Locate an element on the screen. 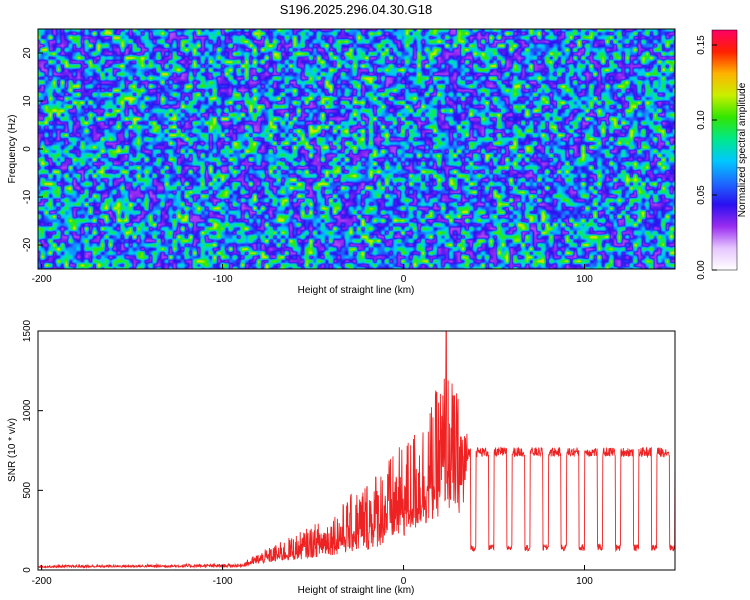 The width and height of the screenshot is (750, 600). snr-x-tick-label: 0 is located at coordinates (404, 581).